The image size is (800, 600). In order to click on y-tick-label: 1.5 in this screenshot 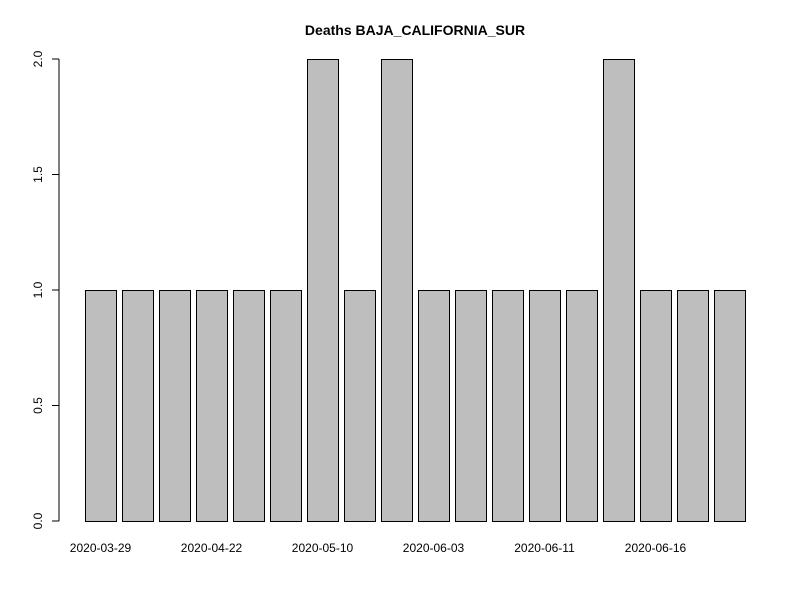, I will do `click(38, 174)`.